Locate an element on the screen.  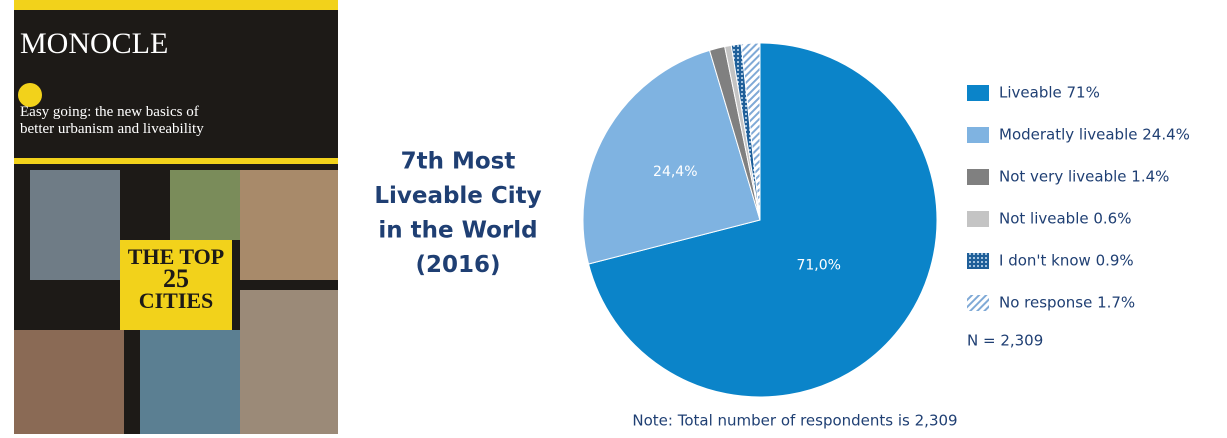
cover-feature-top: THE TOP is located at coordinates (176, 256).